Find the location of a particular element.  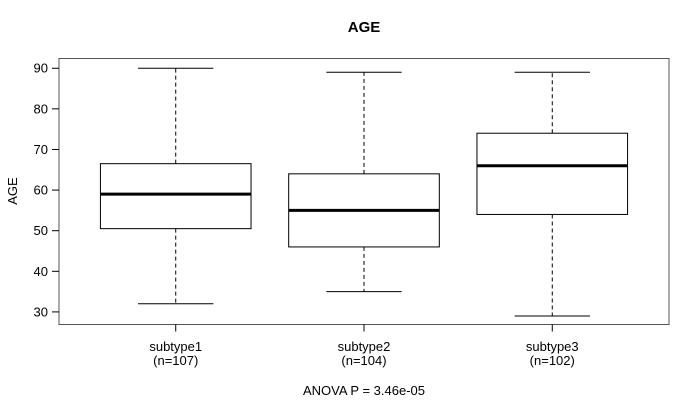

anova-annotation: ANOVA P = 3.46e-05 is located at coordinates (364, 390).